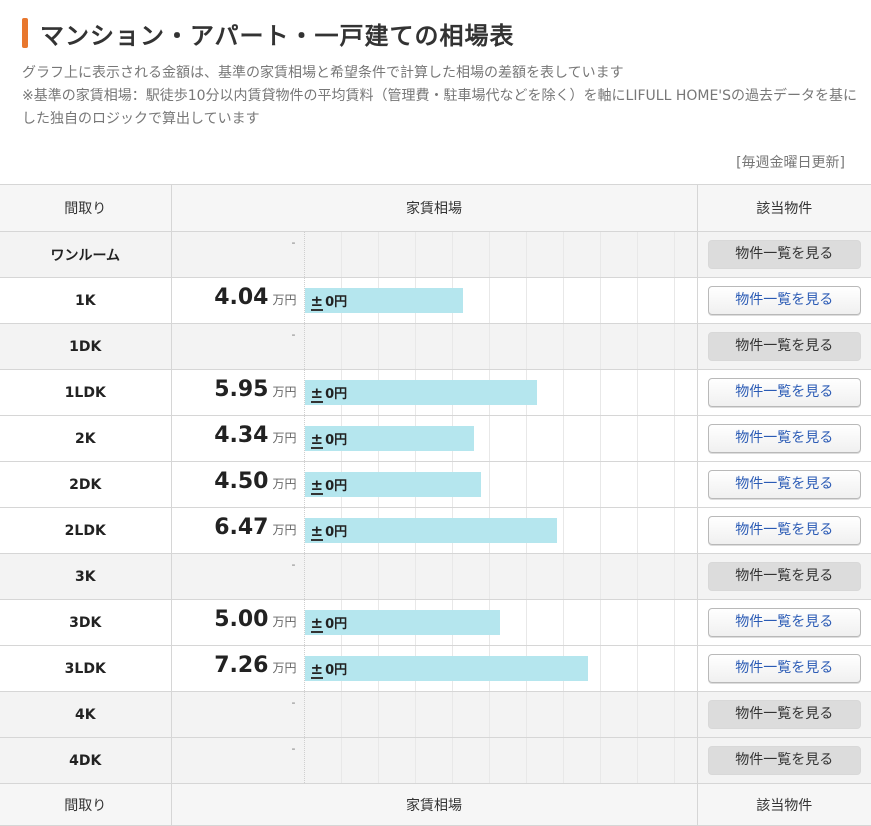  What do you see at coordinates (85, 392) in the screenshot?
I see `layout-label: 1LDK` at bounding box center [85, 392].